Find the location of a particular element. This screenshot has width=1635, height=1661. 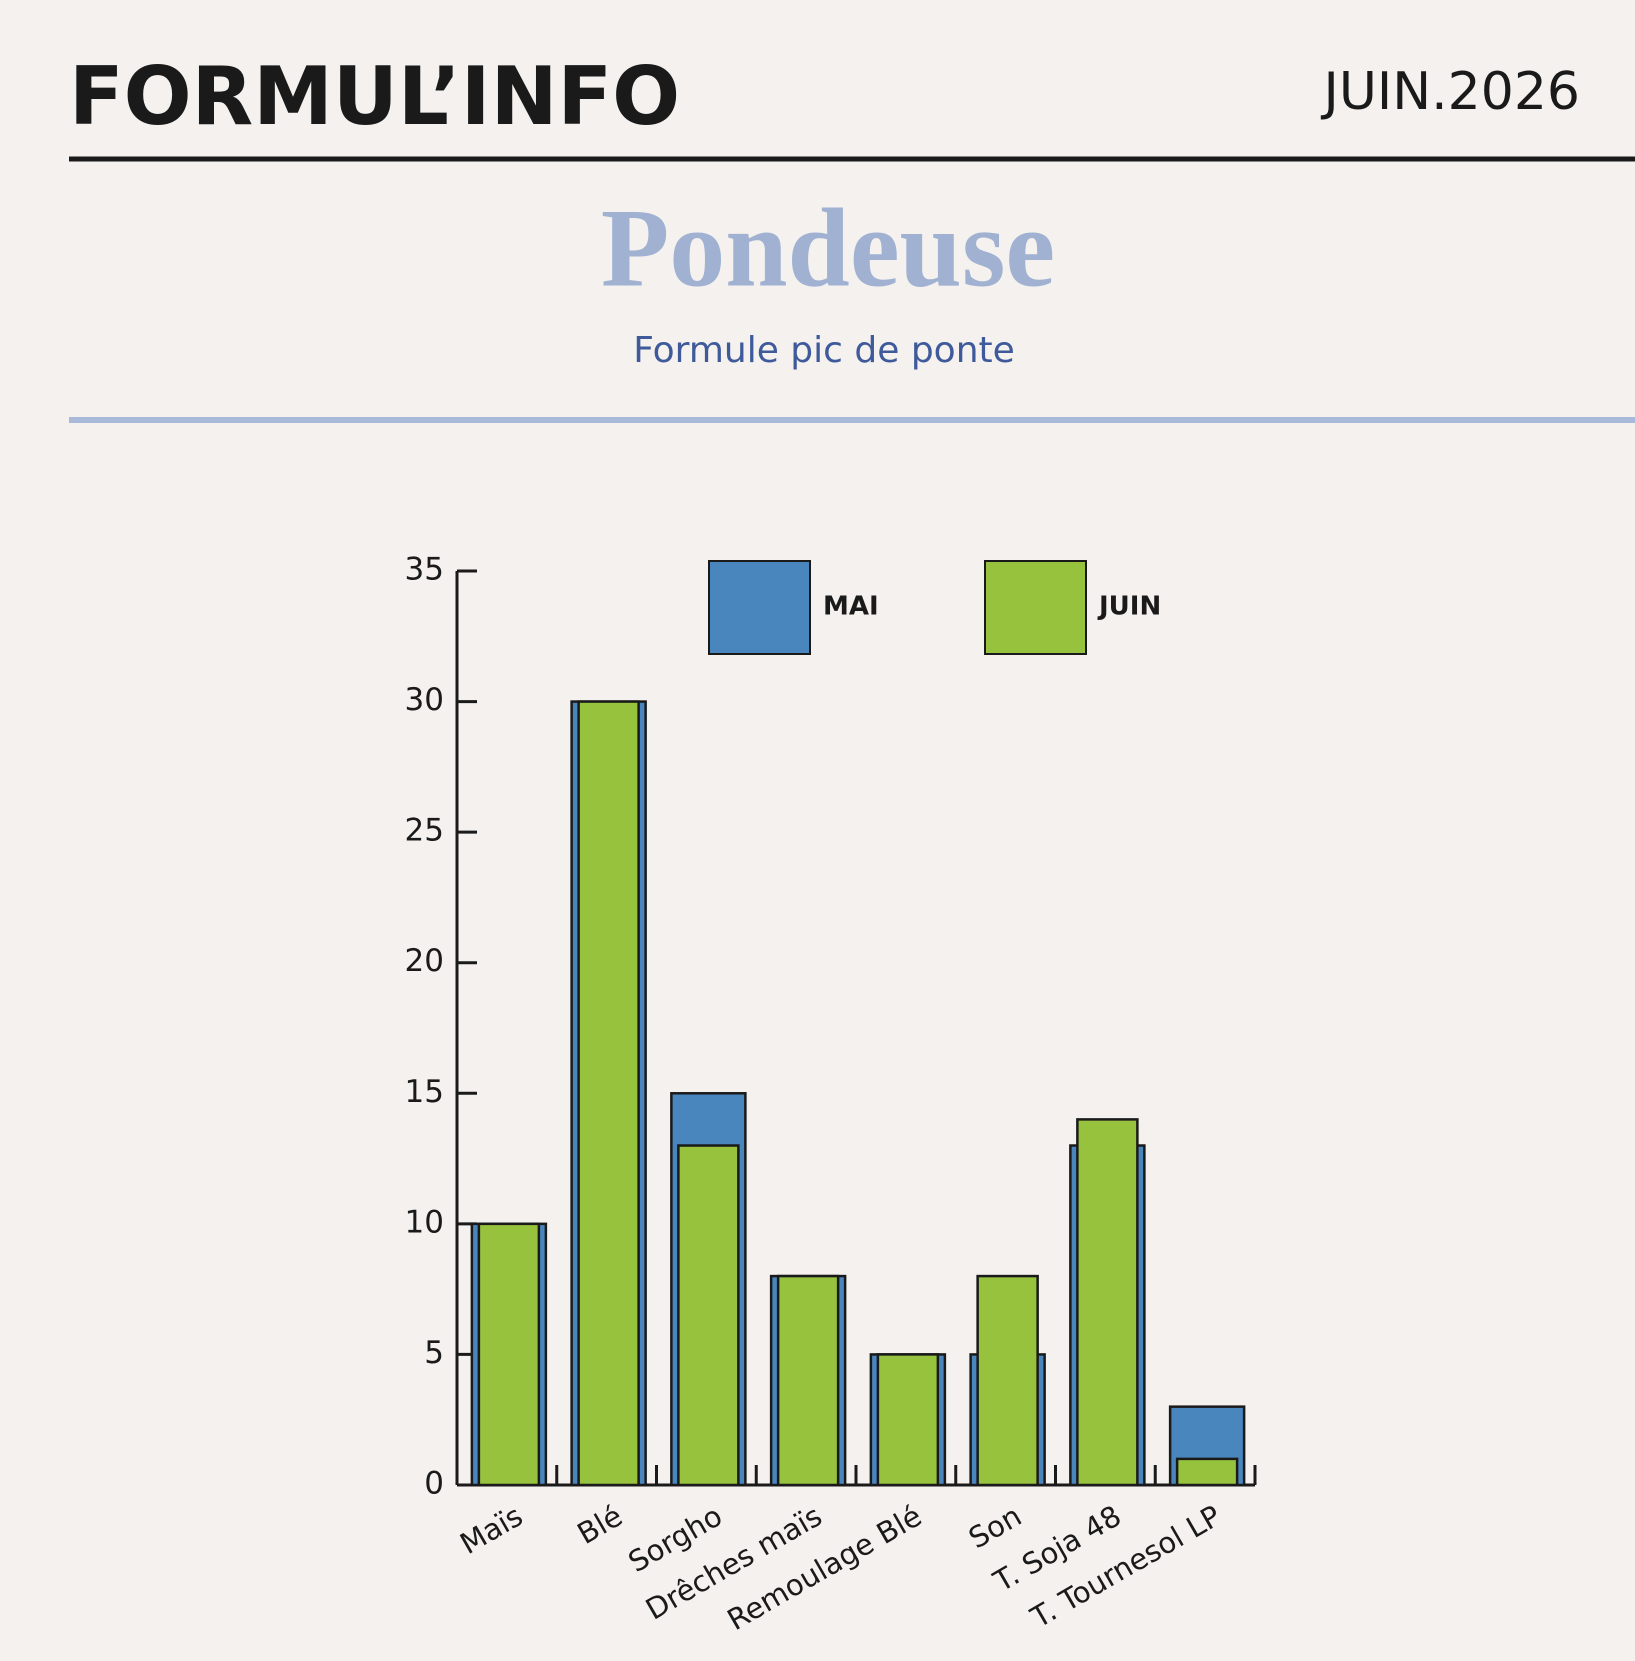

chart-subtitle: Formule pic de ponte is located at coordinates (824, 350).